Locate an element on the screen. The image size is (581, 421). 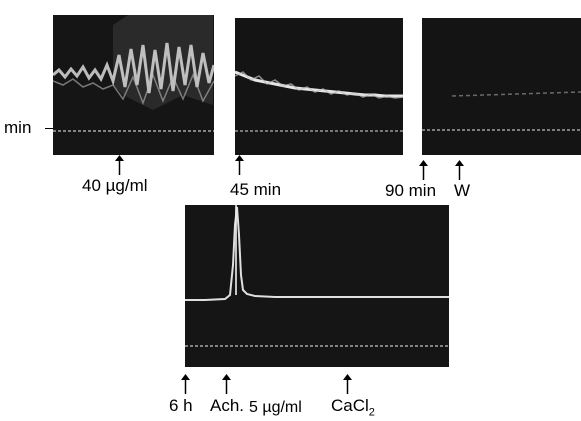
label-cacl2-prefix: CaCl is located at coordinates (350, 405).